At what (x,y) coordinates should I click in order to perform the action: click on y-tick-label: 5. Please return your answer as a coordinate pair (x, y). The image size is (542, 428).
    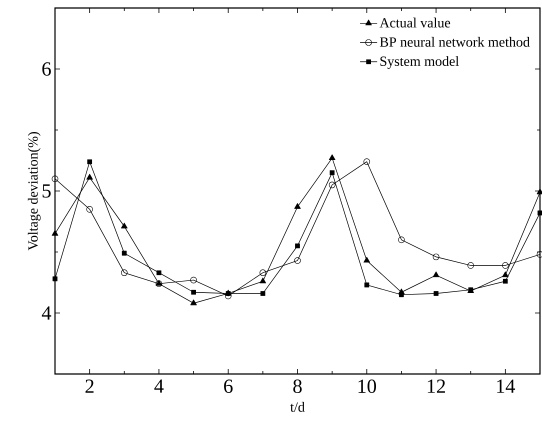
    Looking at the image, I should click on (46, 191).